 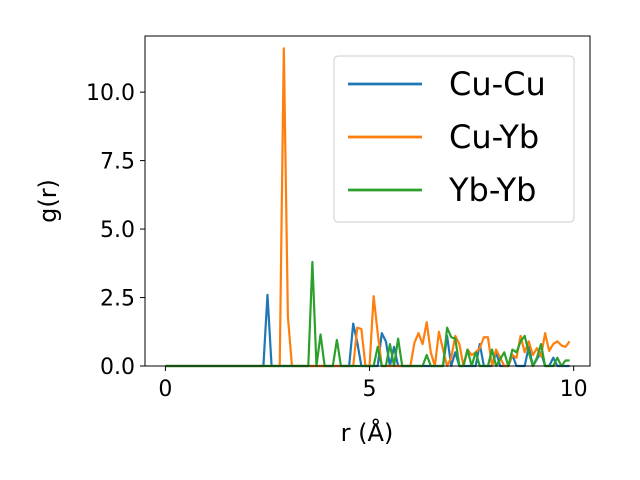 I want to click on x-tick-label: 5, so click(x=370, y=389).